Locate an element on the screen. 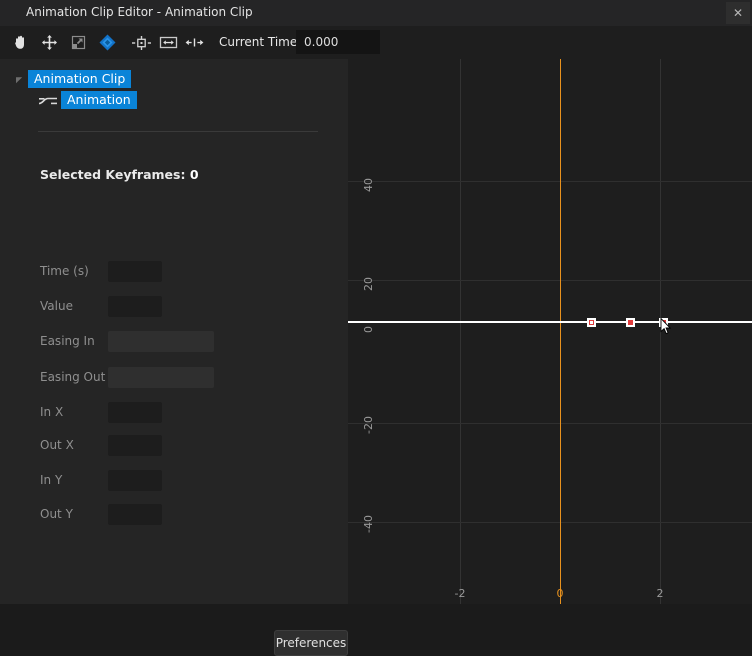  hand-icon is located at coordinates (20, 42).